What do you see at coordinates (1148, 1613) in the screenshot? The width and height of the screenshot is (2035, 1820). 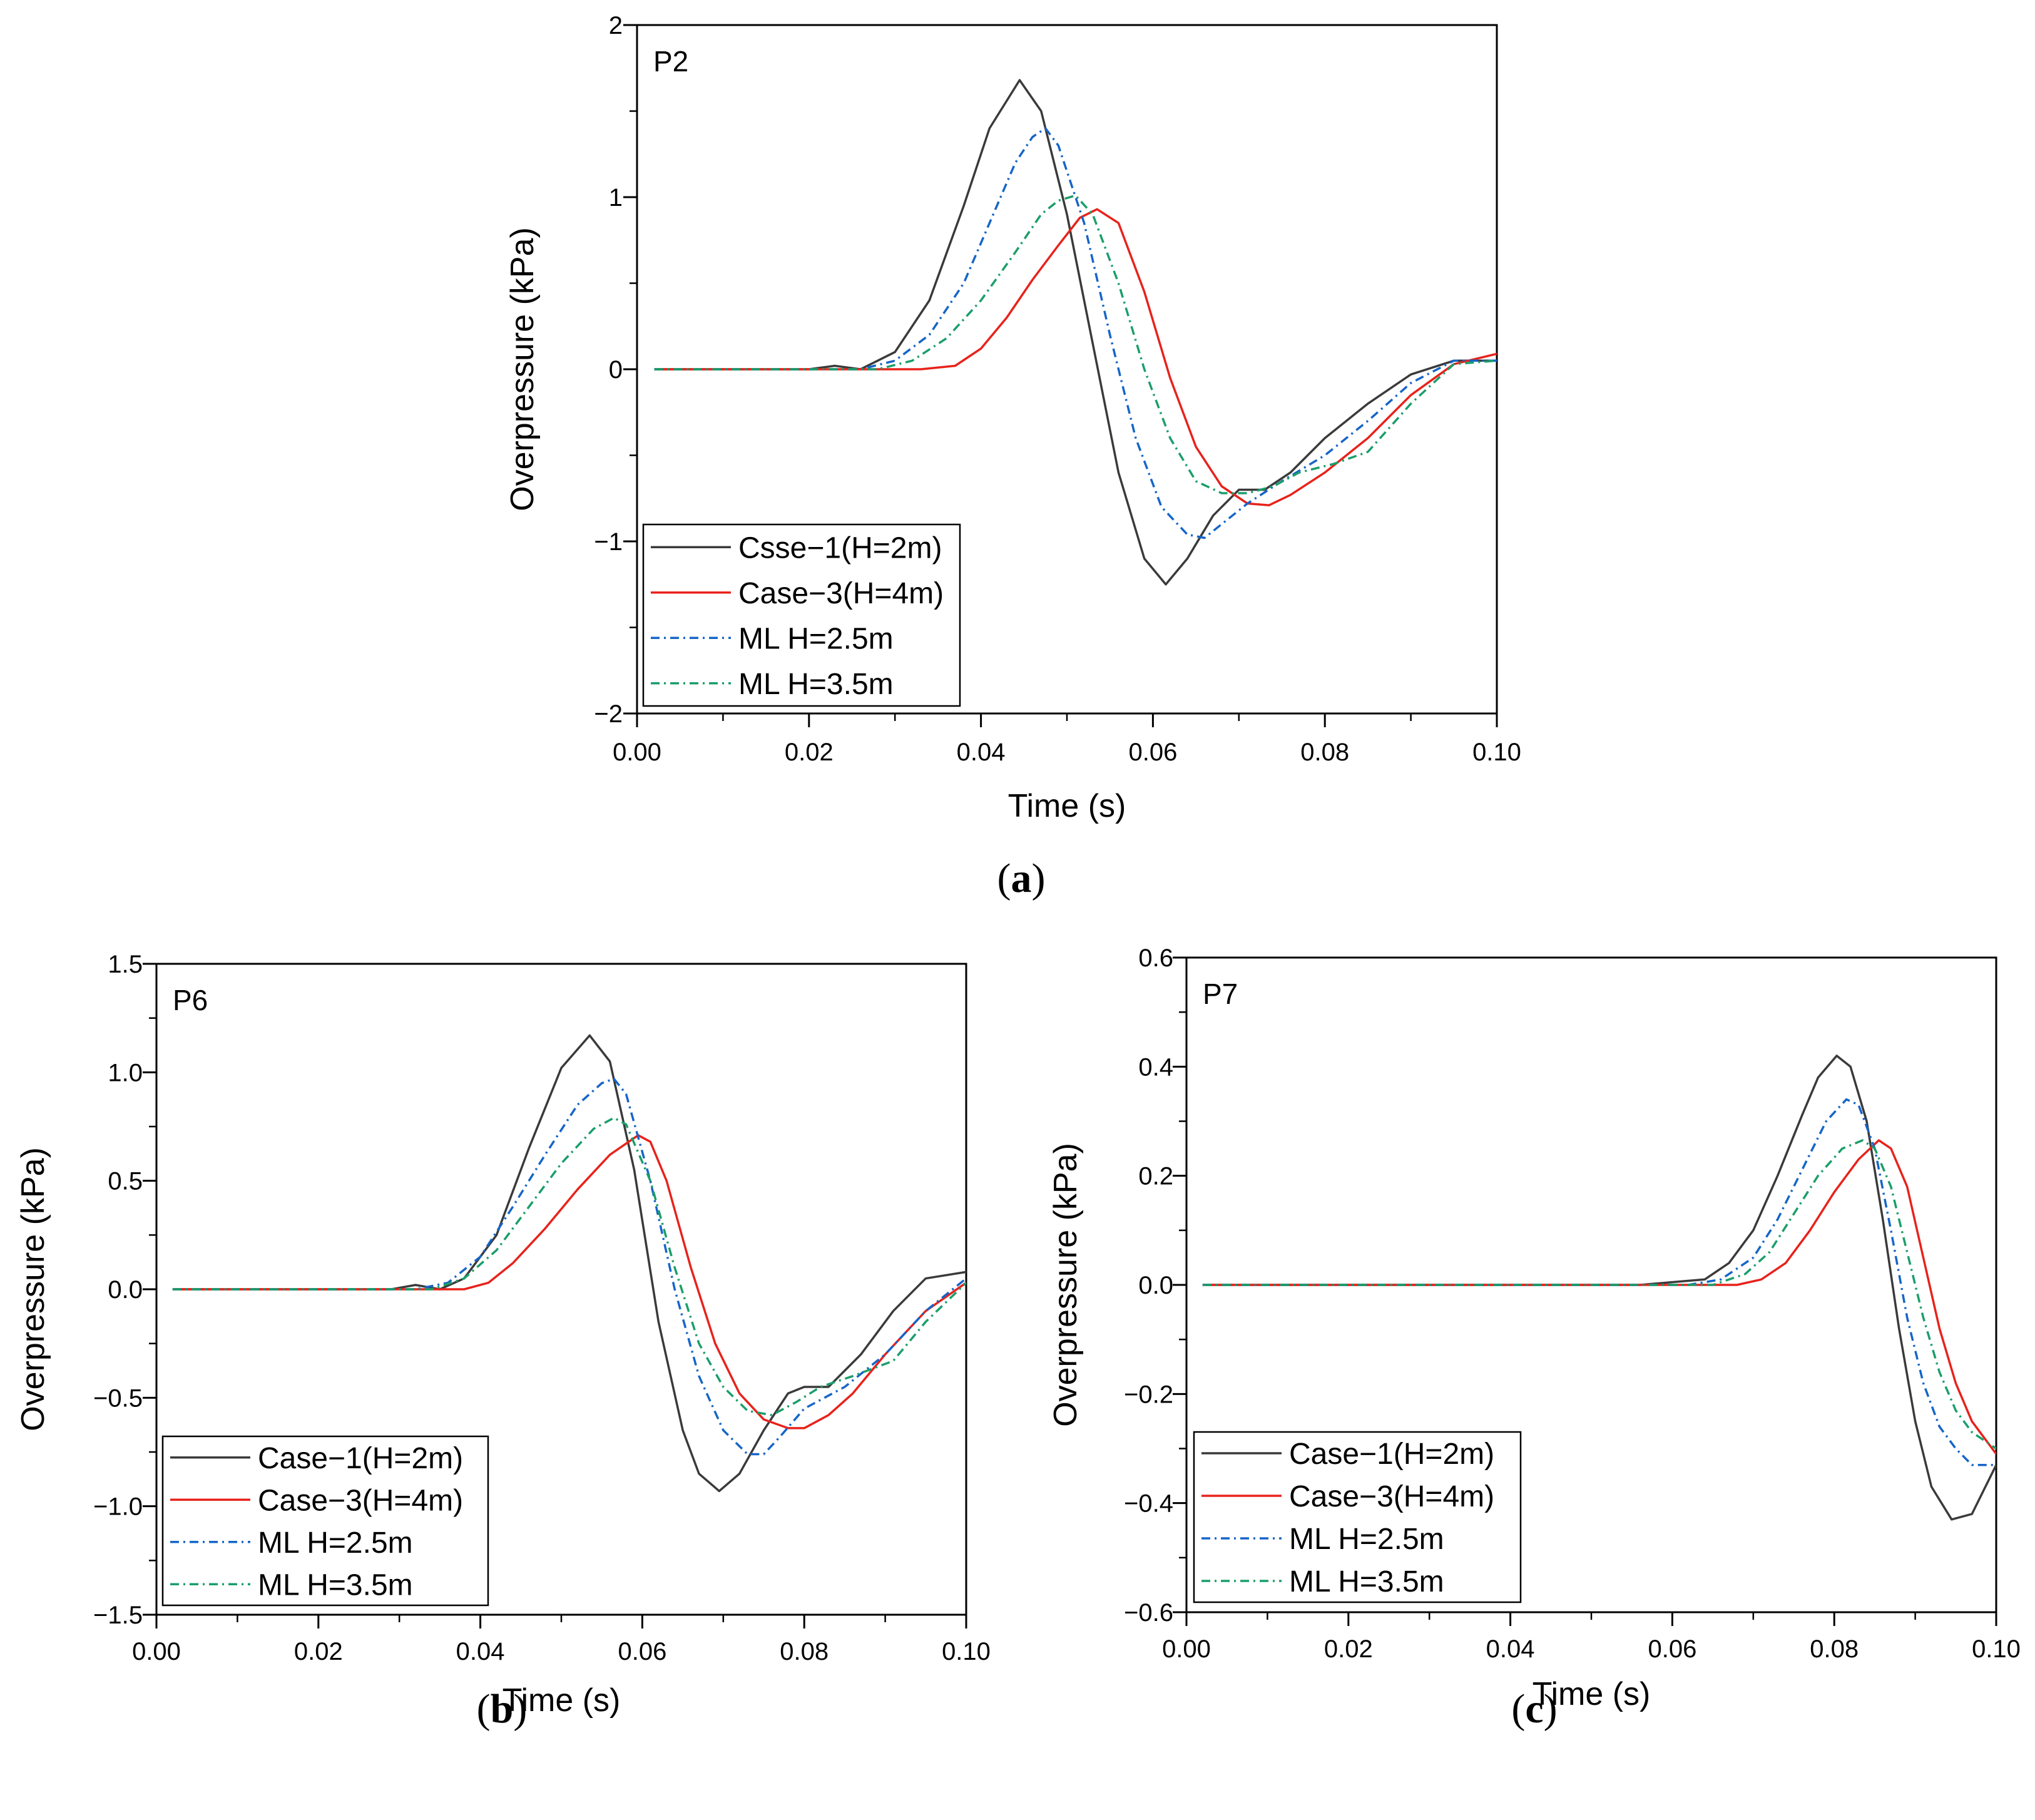 I see `y-tick-label: −0.6` at bounding box center [1148, 1613].